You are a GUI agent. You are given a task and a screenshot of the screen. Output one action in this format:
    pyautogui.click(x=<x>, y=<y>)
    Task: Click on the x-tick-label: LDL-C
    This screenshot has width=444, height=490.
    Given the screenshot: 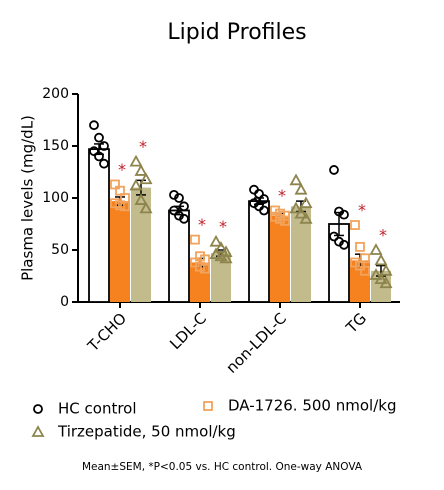 What is the action you would take?
    pyautogui.click(x=188, y=331)
    